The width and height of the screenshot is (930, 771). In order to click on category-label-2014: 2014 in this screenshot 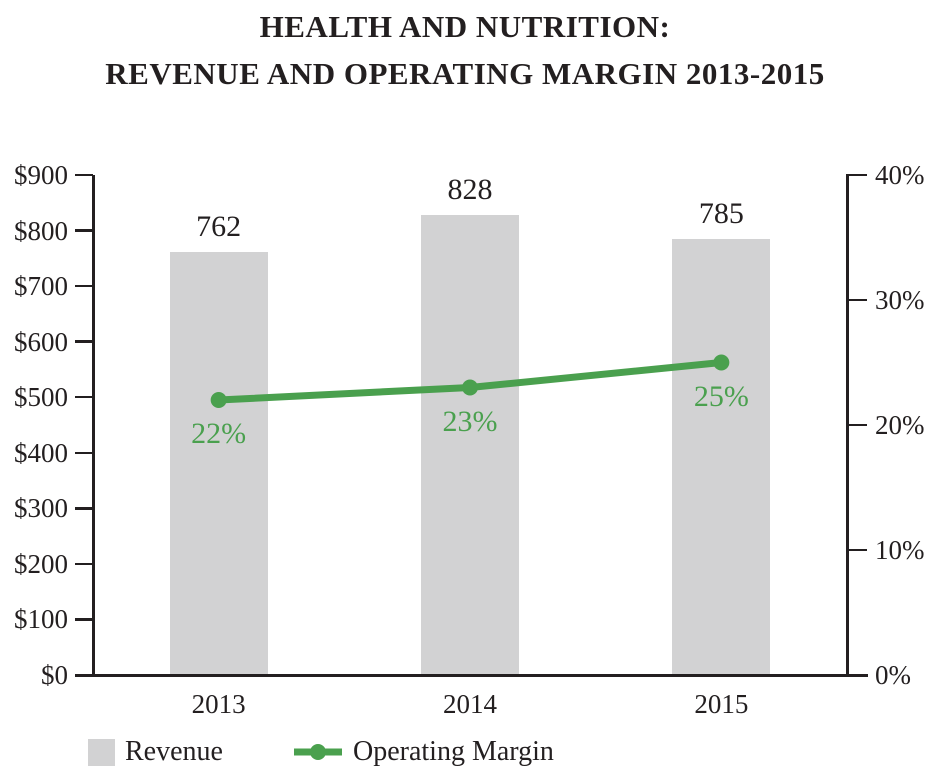, I will do `click(470, 704)`.